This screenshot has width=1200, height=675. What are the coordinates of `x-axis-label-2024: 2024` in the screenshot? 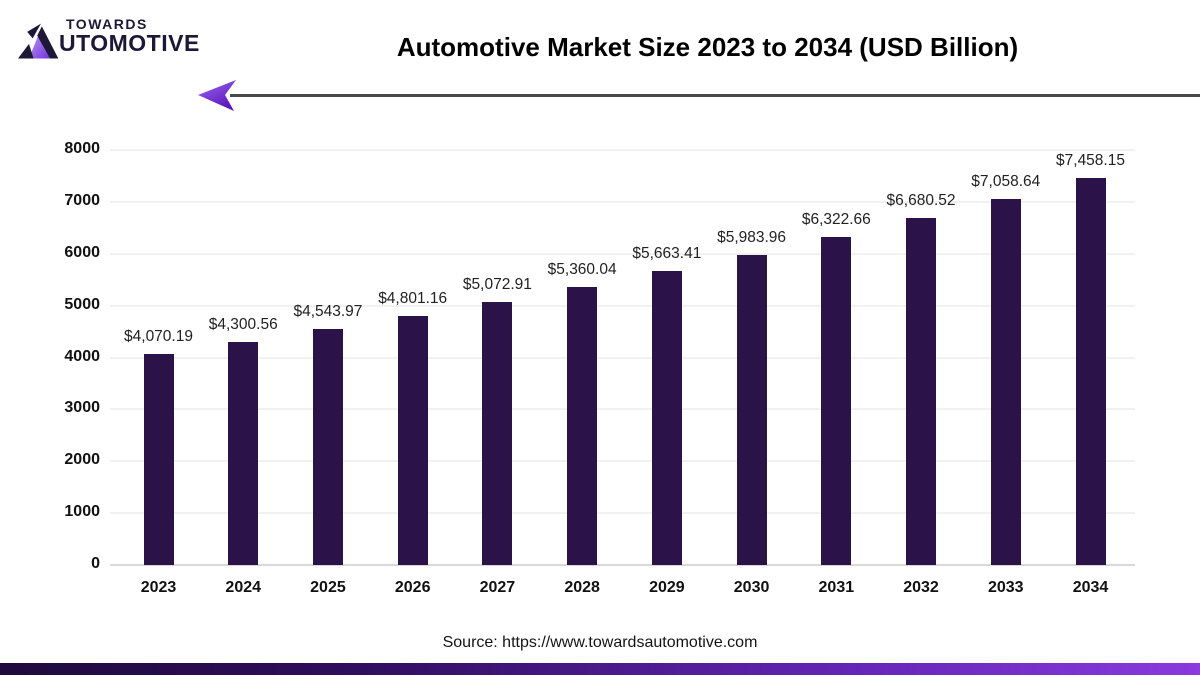 It's located at (243, 587).